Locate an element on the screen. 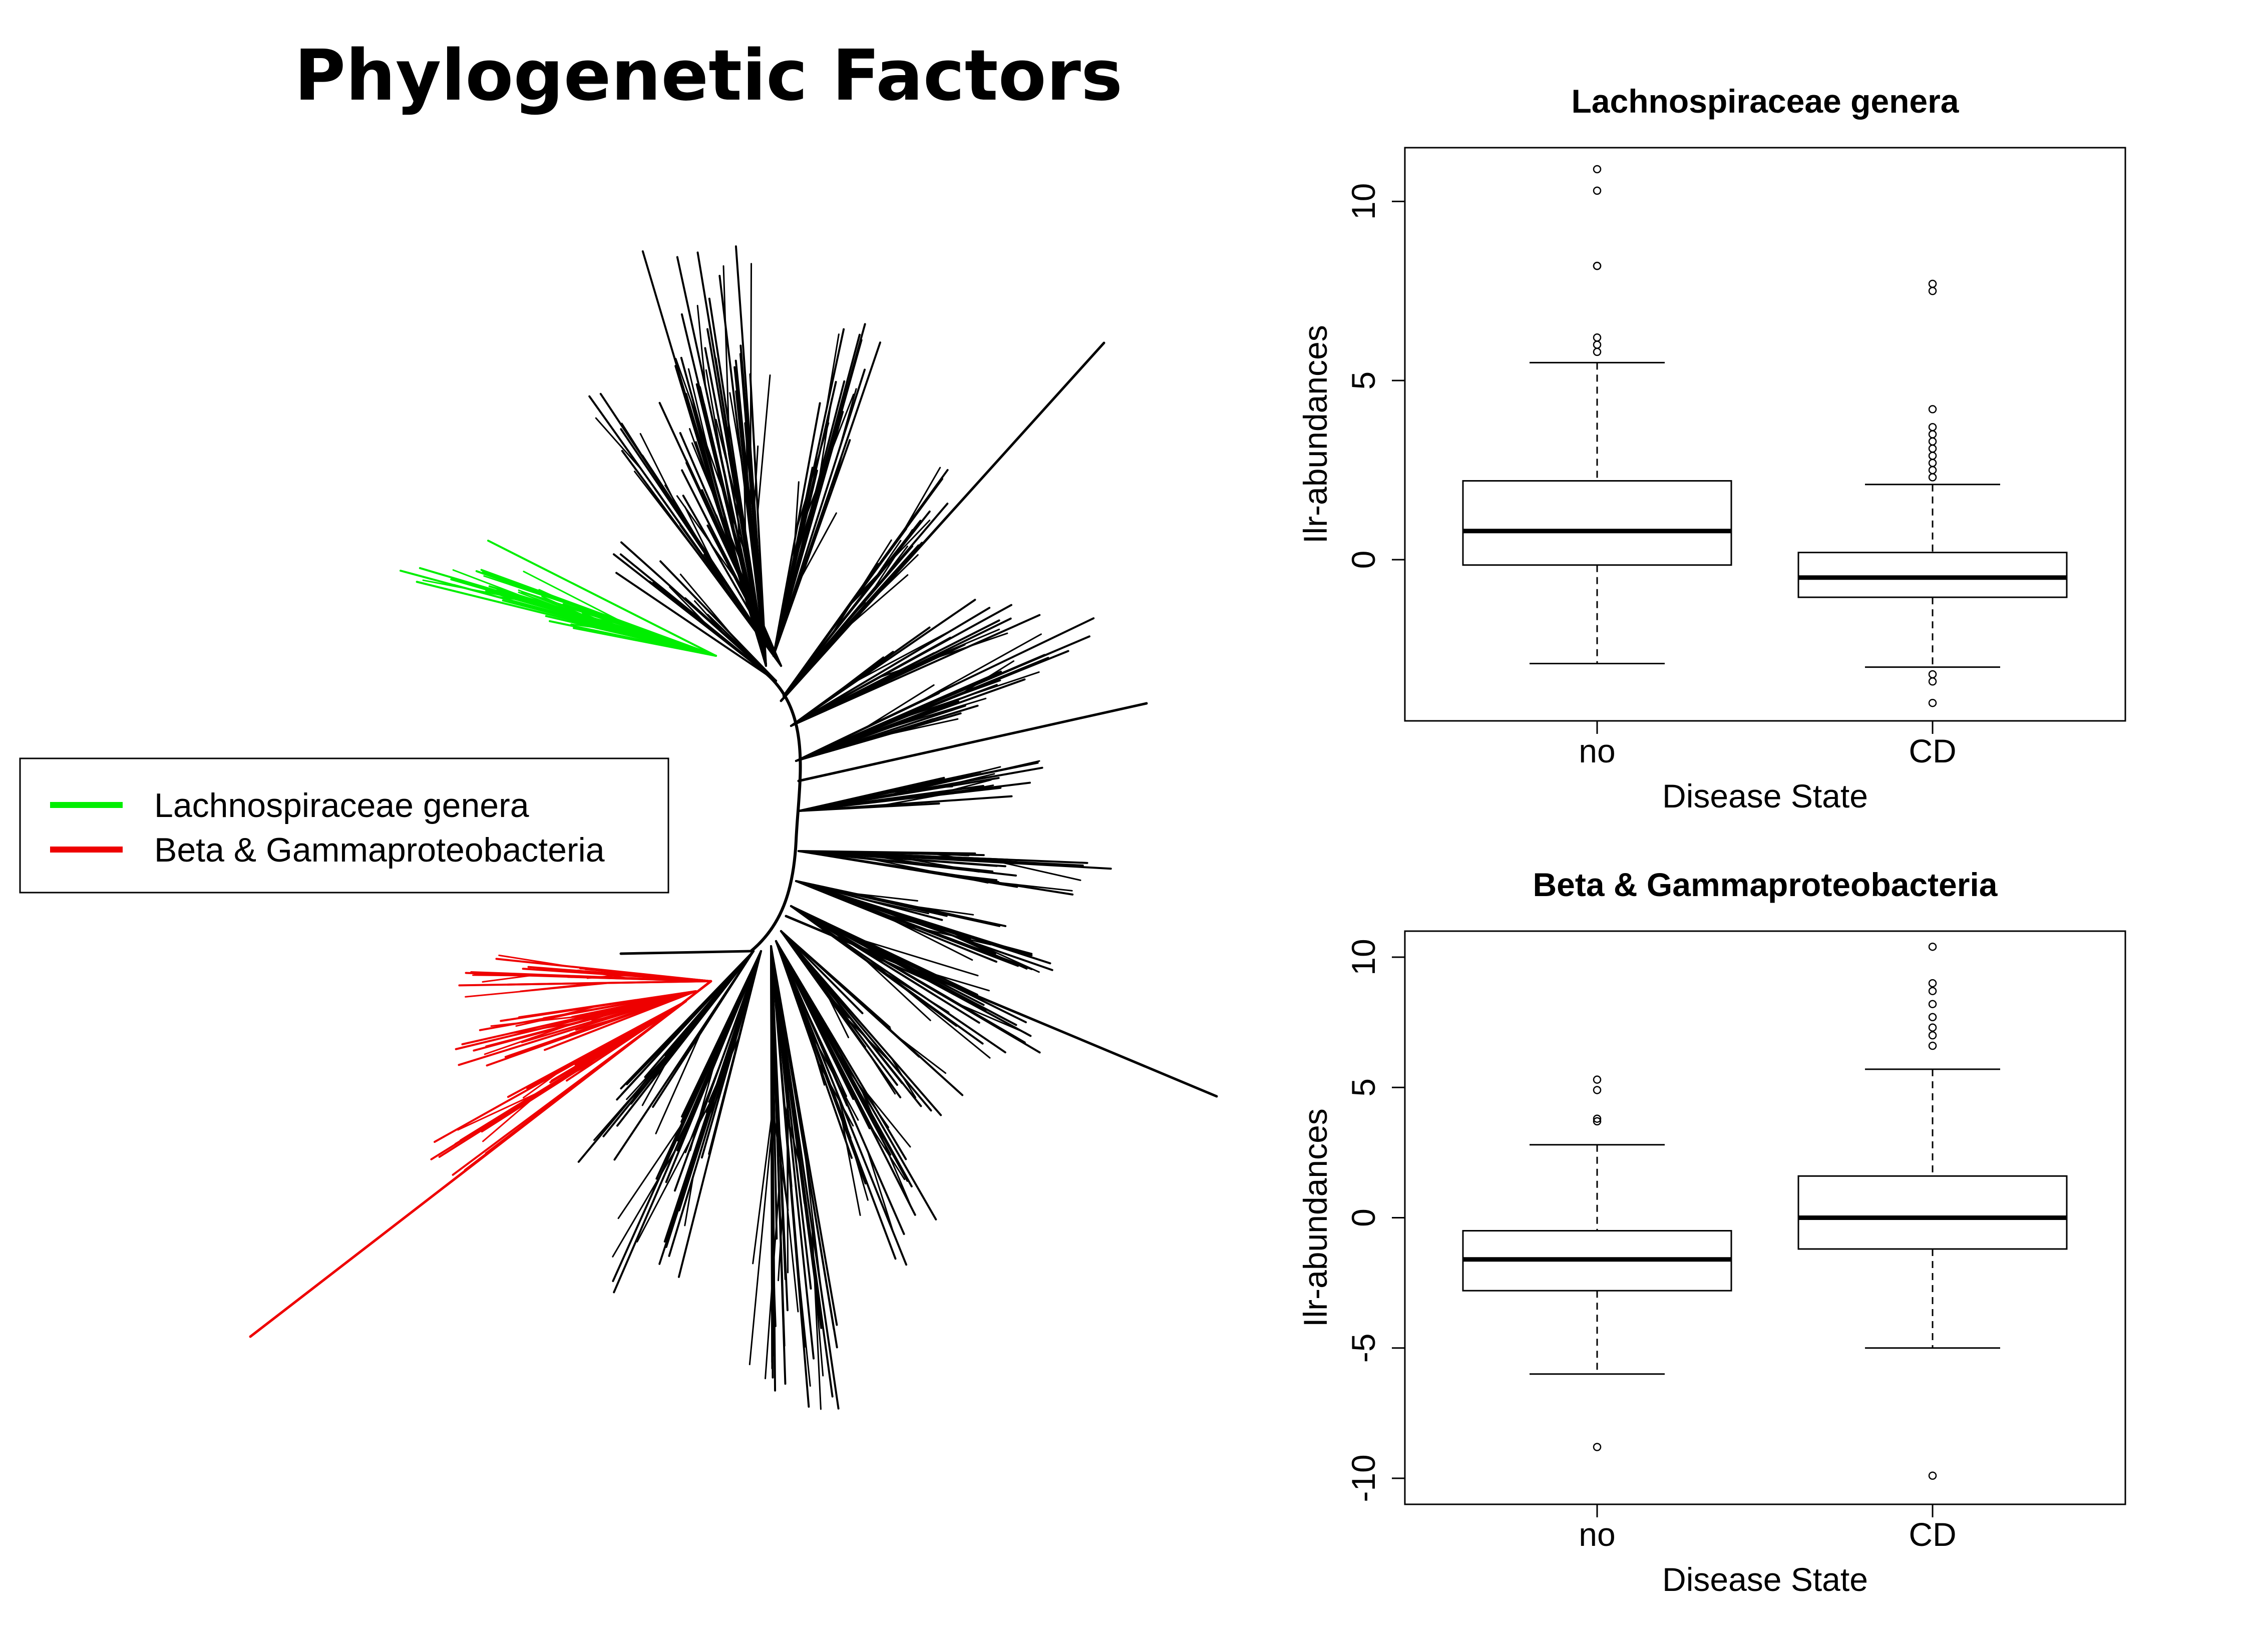 The image size is (2253, 1652). page-title: Phylogenetic Factors is located at coordinates (709, 76).